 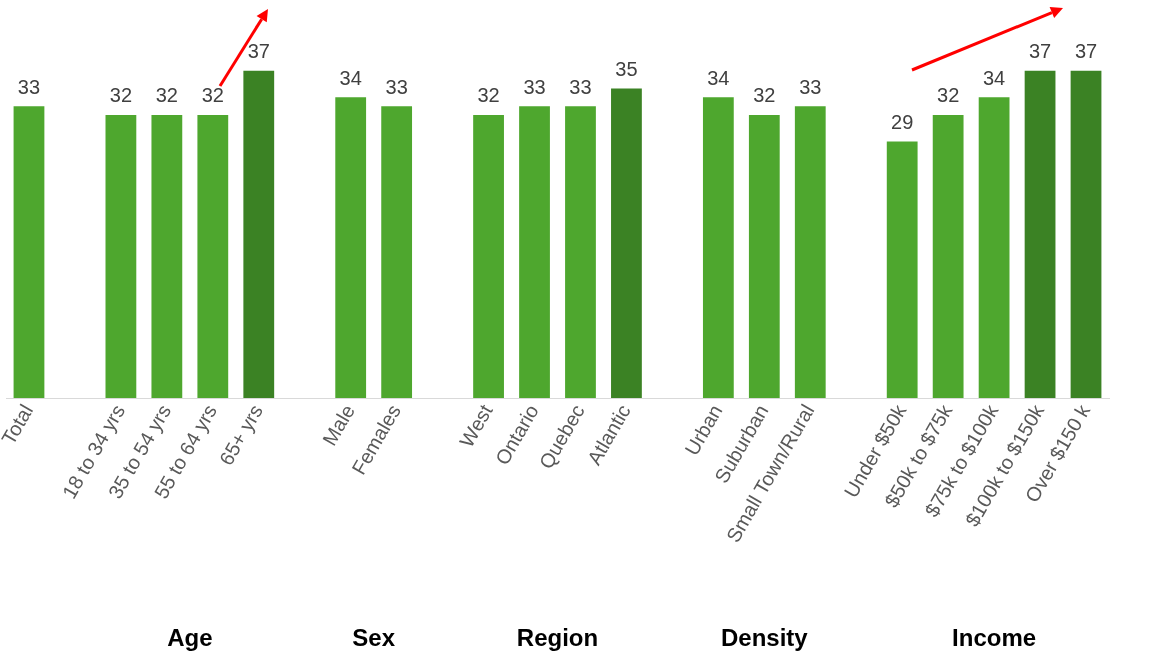 I want to click on text: Density, so click(x=764, y=638).